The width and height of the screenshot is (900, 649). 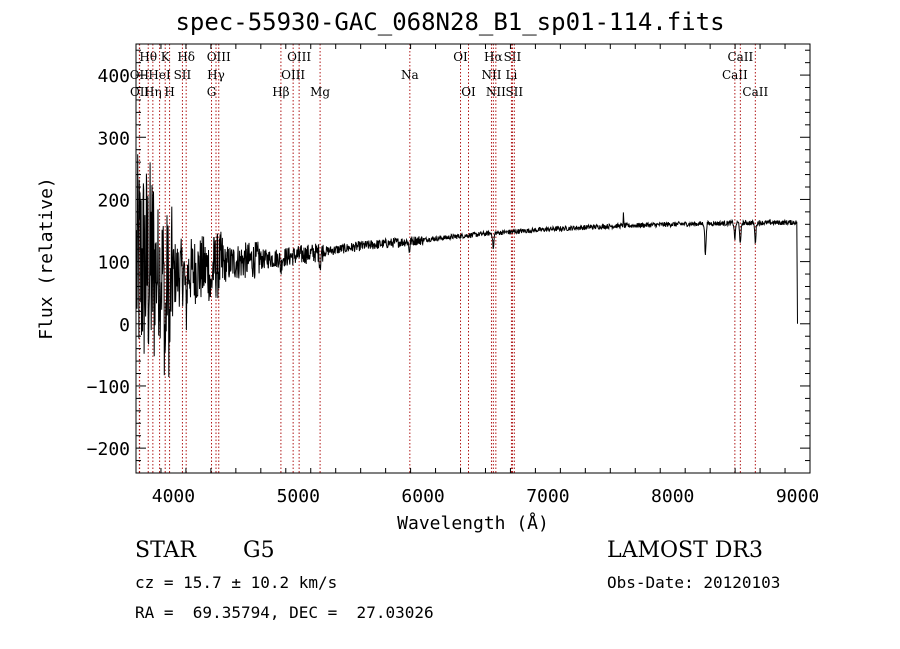 What do you see at coordinates (166, 57) in the screenshot?
I see `line-marker-label: K` at bounding box center [166, 57].